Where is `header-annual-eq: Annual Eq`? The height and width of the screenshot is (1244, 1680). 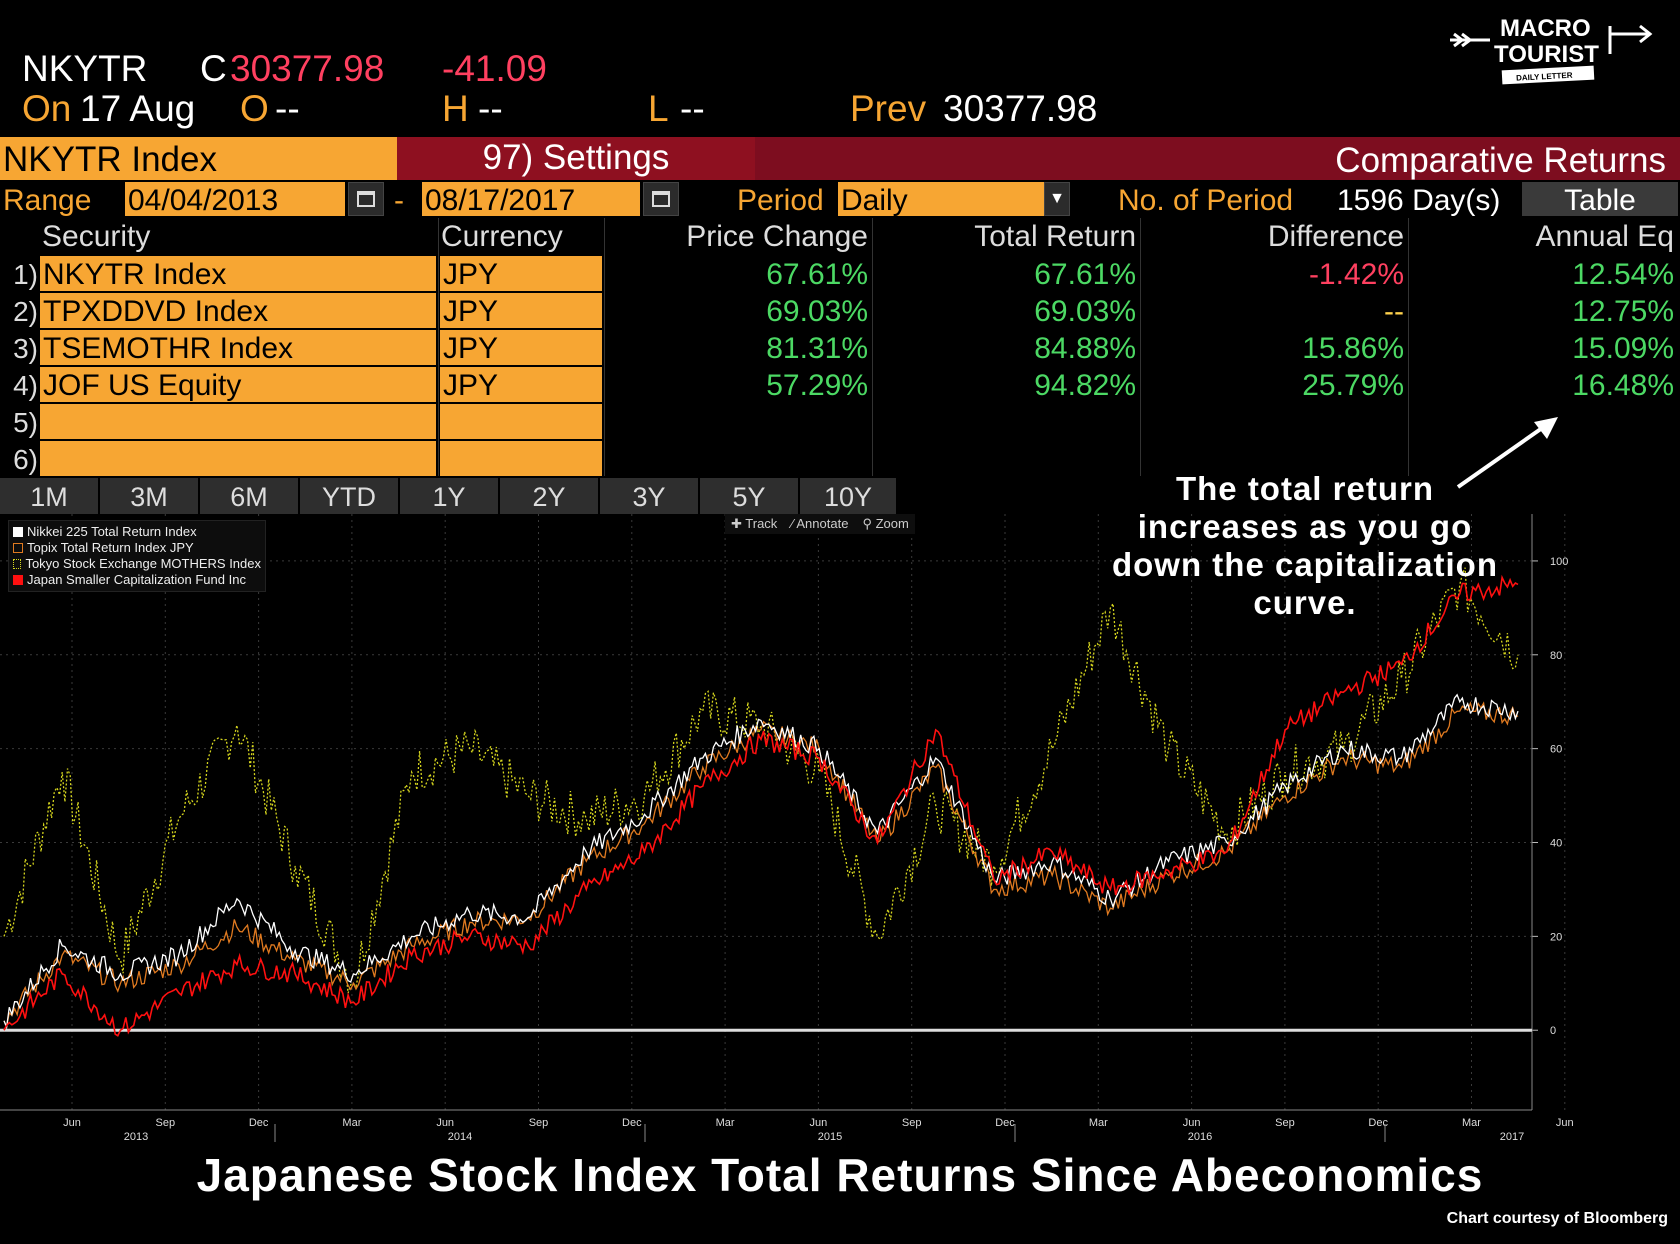
header-annual-eq: Annual Eq is located at coordinates (1604, 236).